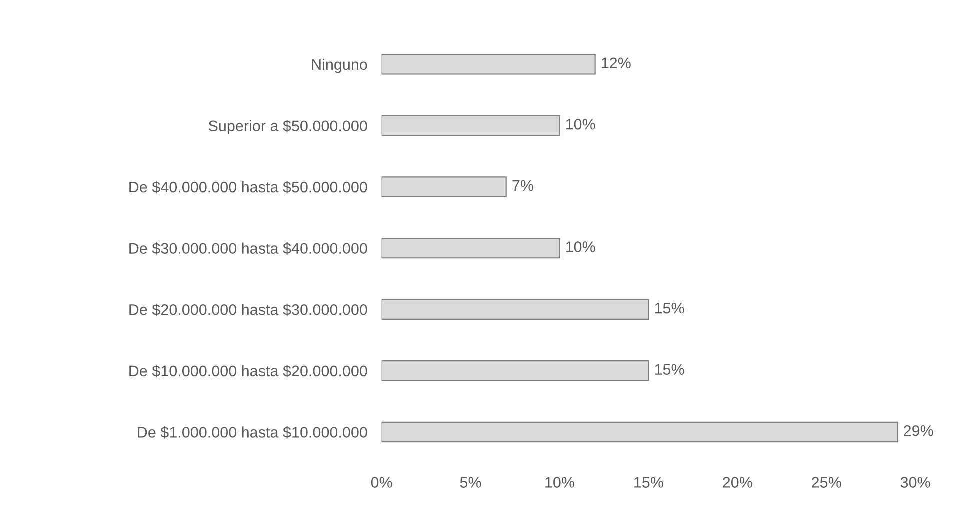 The image size is (974, 512). What do you see at coordinates (649, 482) in the screenshot?
I see `x-tick-label: 15%` at bounding box center [649, 482].